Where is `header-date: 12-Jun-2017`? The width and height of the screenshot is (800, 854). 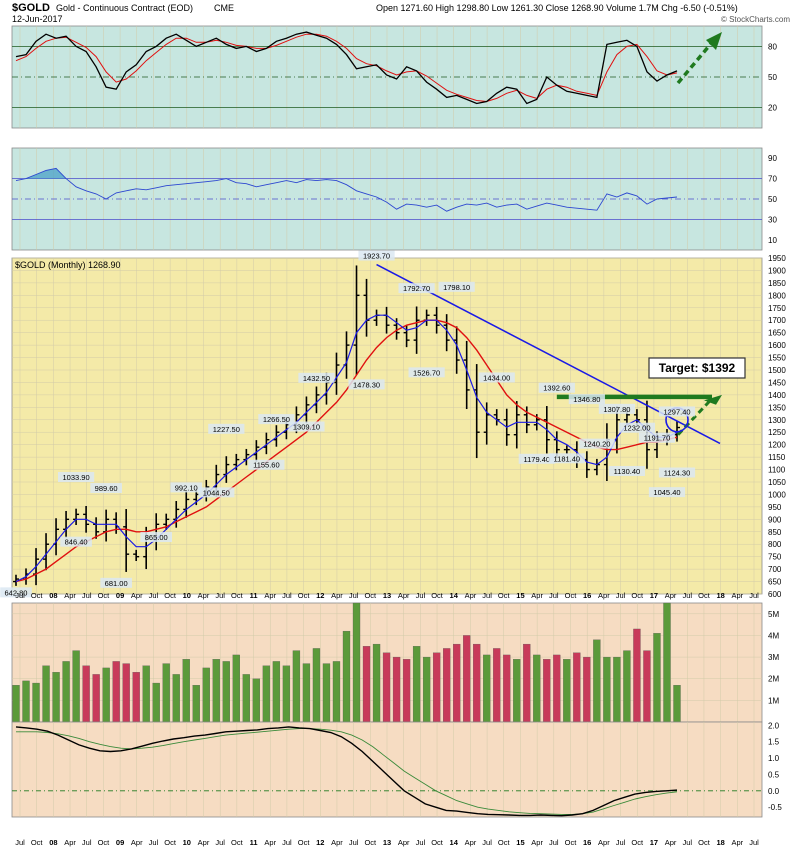 header-date: 12-Jun-2017 is located at coordinates (37, 19).